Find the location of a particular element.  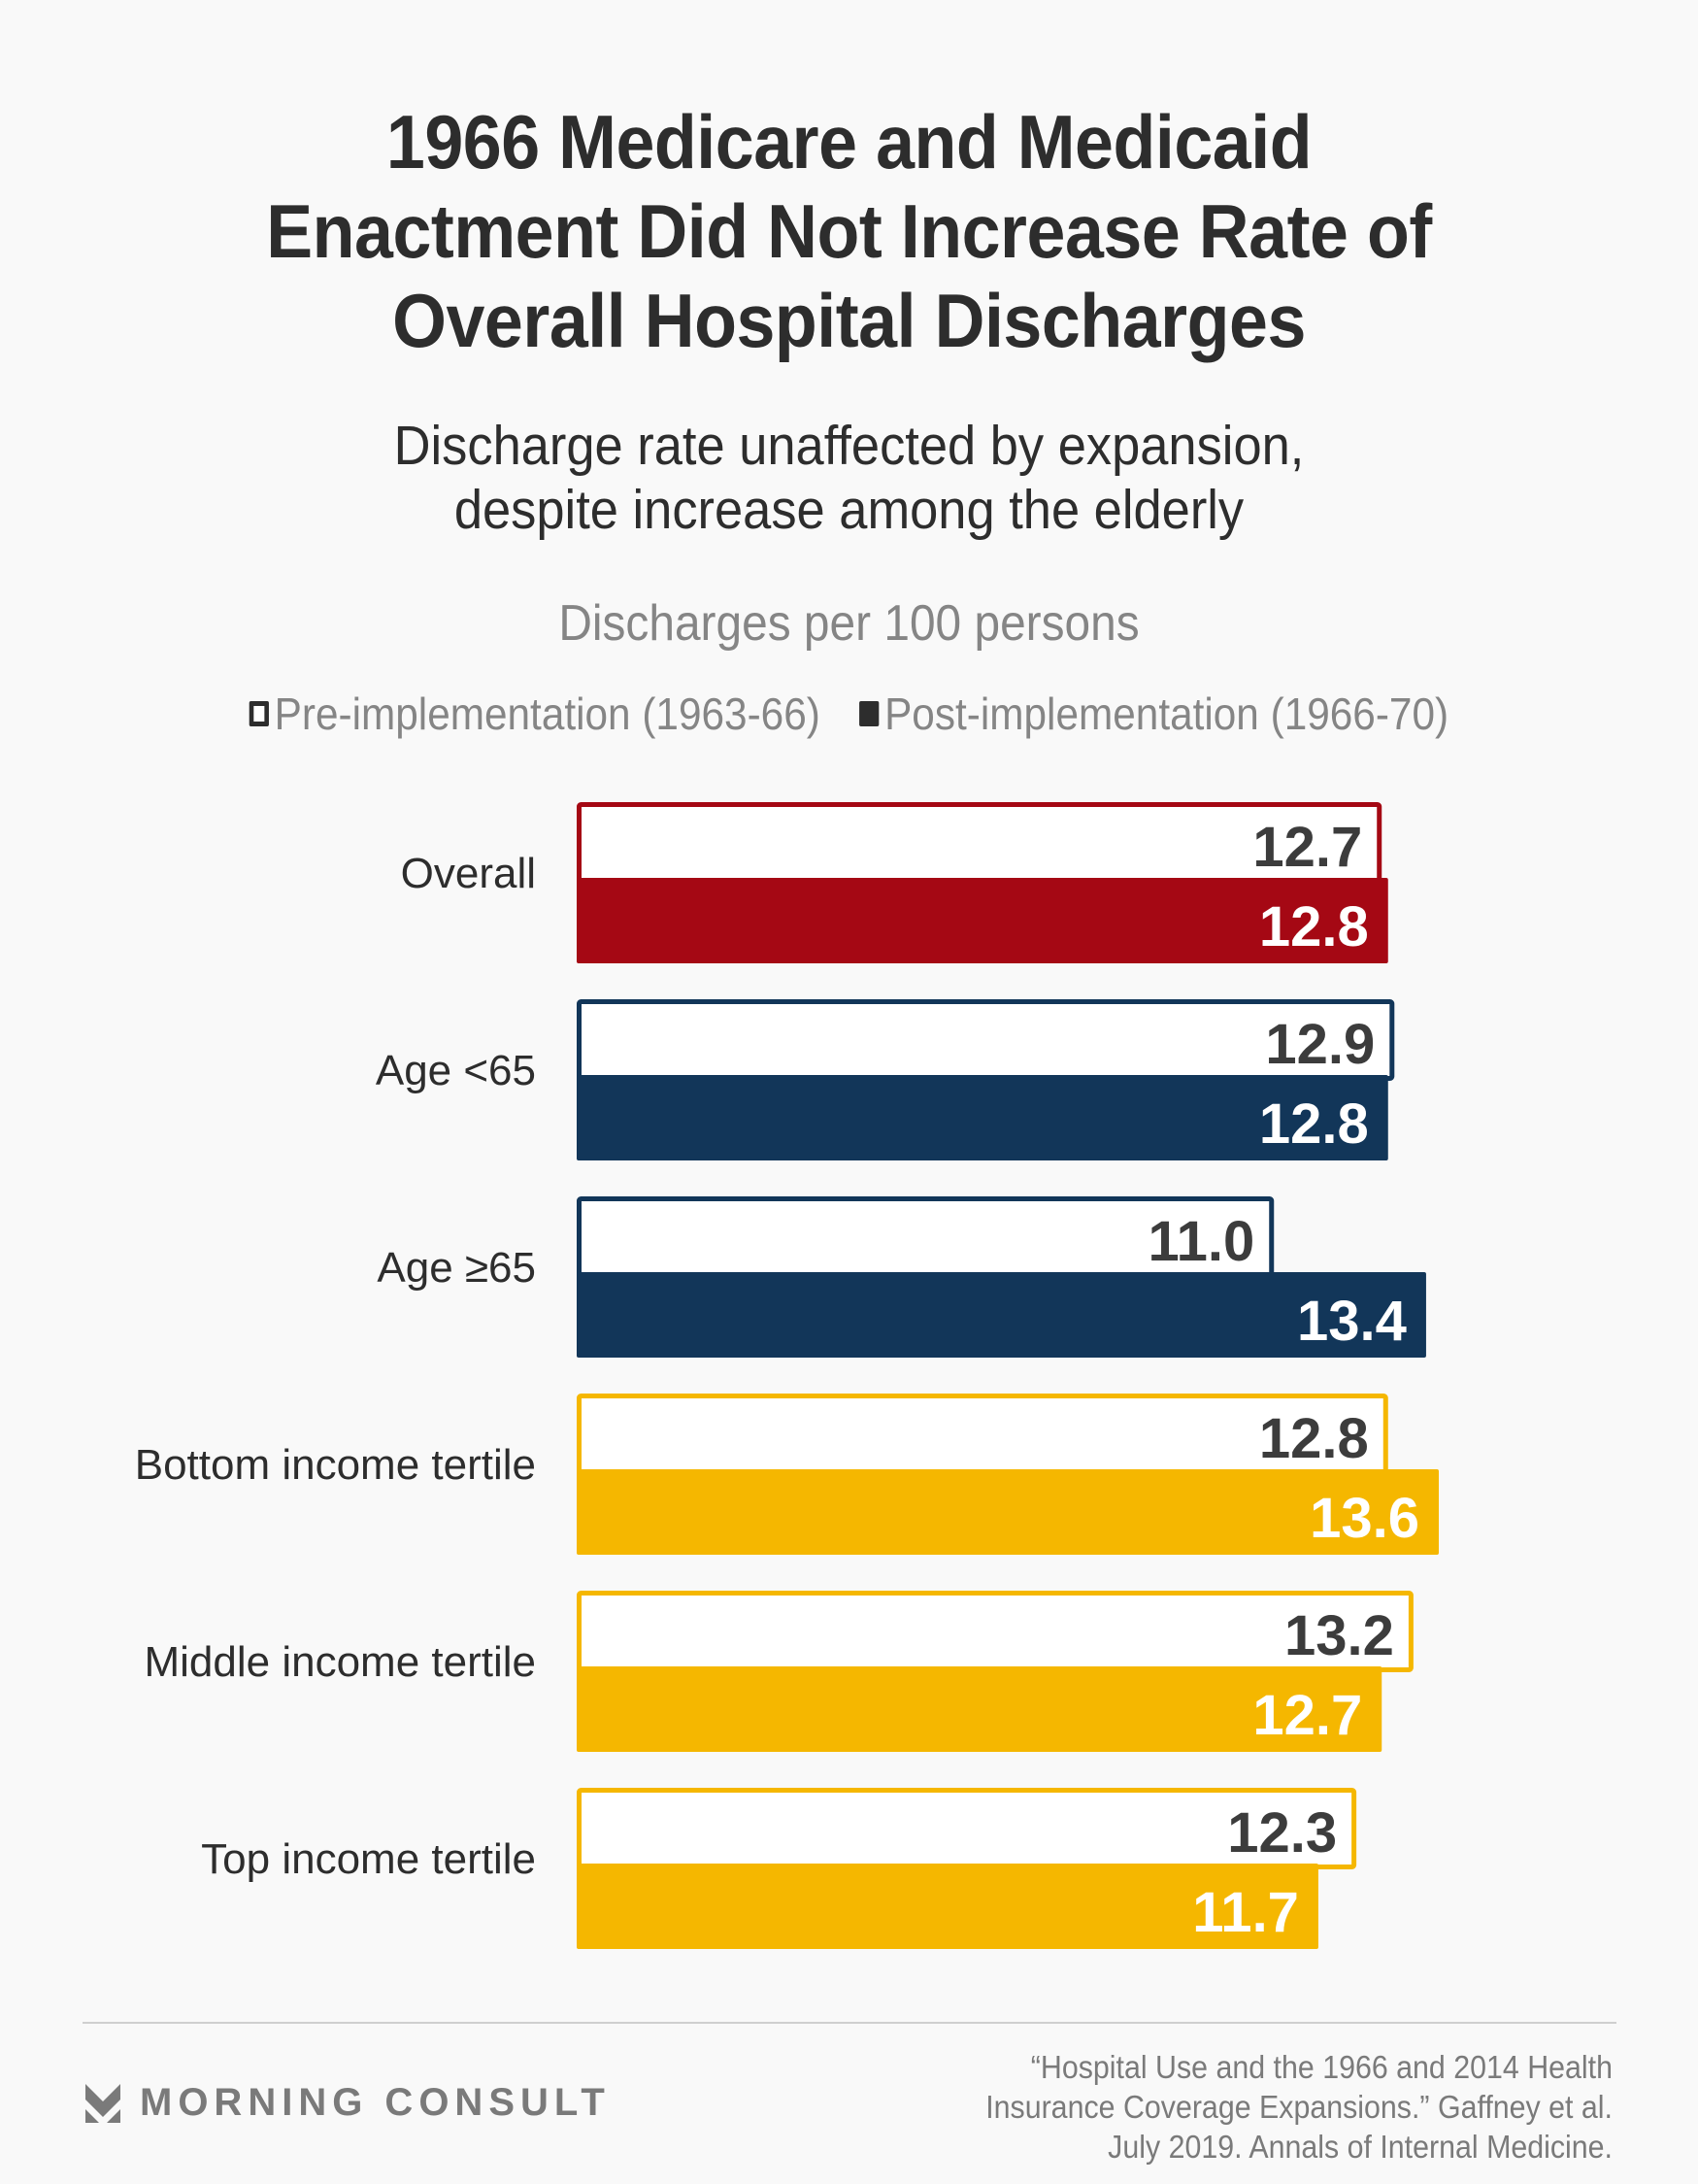

chart-subtitle-line: despite increase among the elderly is located at coordinates (849, 510).